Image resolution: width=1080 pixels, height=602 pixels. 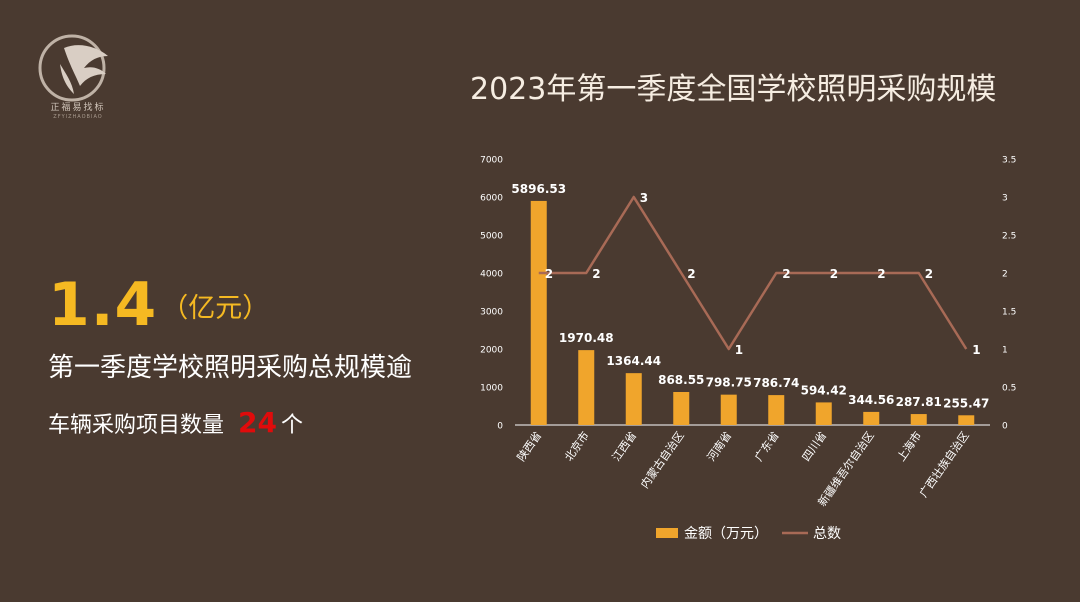 What do you see at coordinates (291, 425) in the screenshot?
I see `summary-line-2-suffix: 个` at bounding box center [291, 425].